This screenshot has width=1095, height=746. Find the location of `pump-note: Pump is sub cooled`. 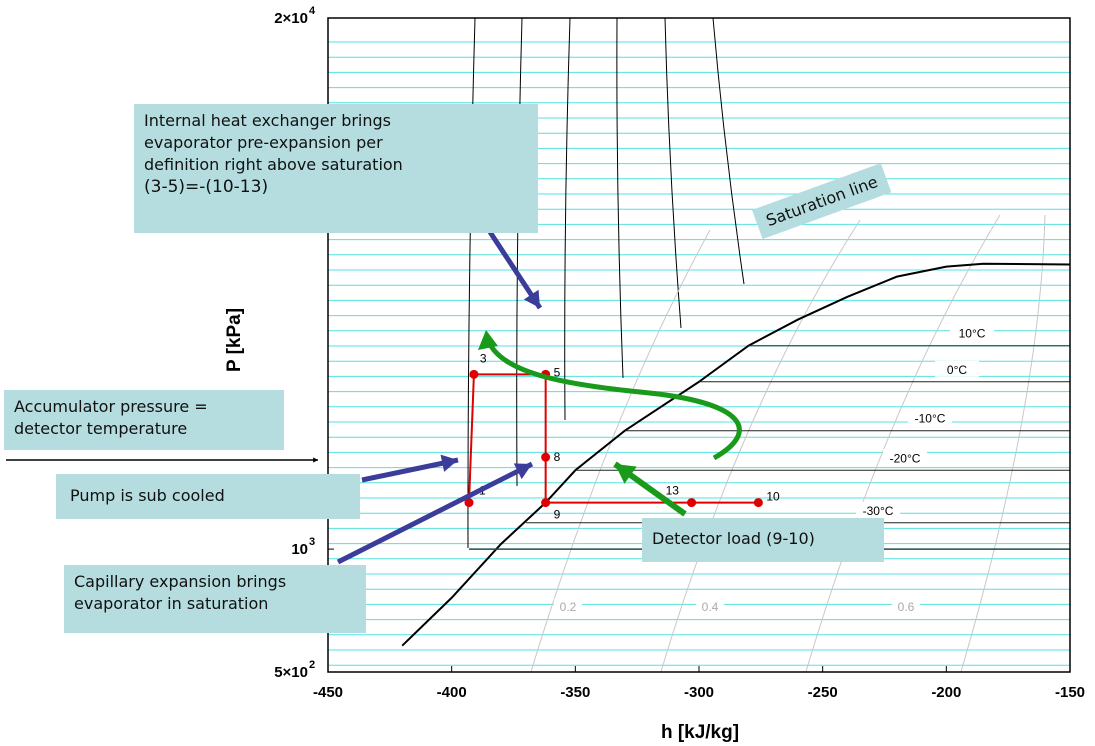

pump-note: Pump is sub cooled is located at coordinates (208, 496).